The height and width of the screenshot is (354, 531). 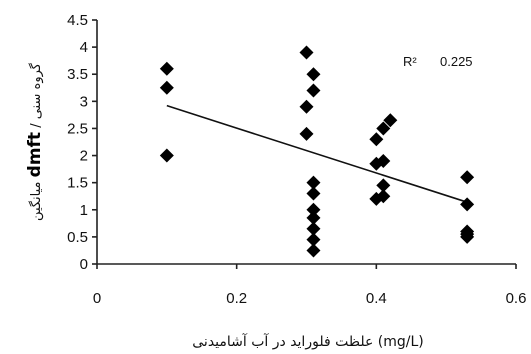 What do you see at coordinates (77, 237) in the screenshot?
I see `y-tick-label: 0.5` at bounding box center [77, 237].